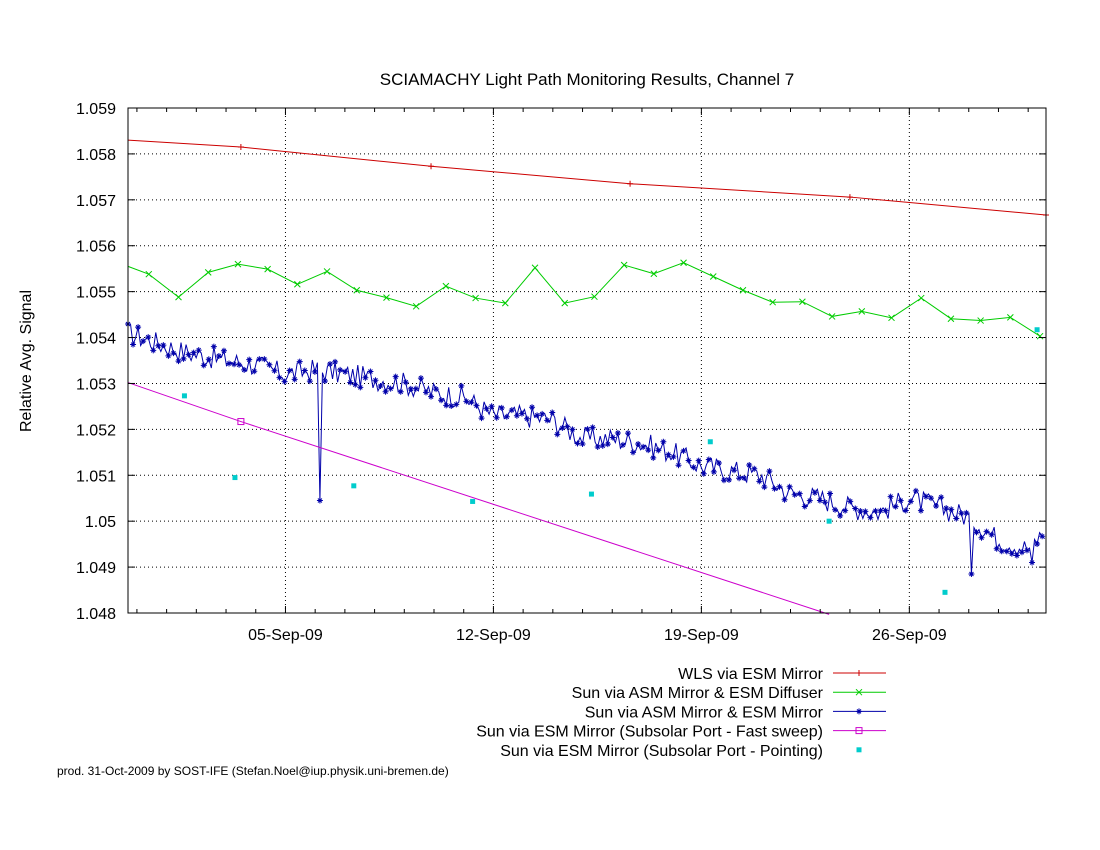  Describe the element at coordinates (285, 635) in the screenshot. I see `x-tick-label: 05-Sep-09` at that location.